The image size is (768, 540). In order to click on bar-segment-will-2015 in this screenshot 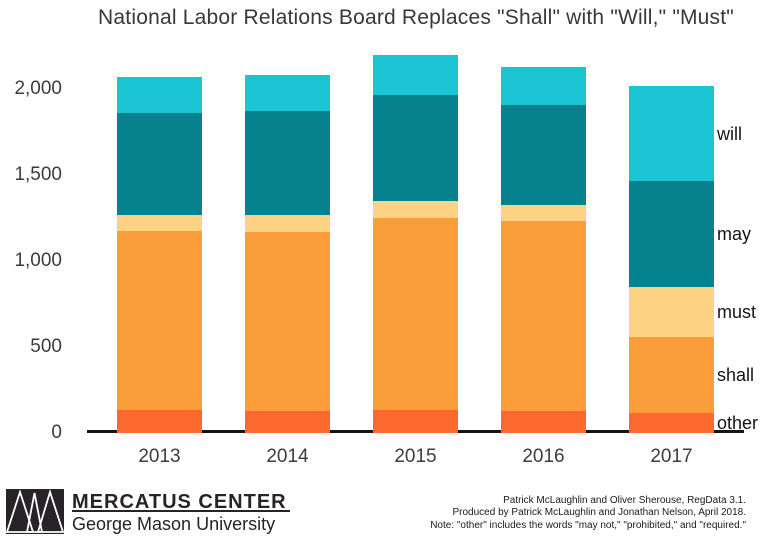, I will do `click(415, 75)`.